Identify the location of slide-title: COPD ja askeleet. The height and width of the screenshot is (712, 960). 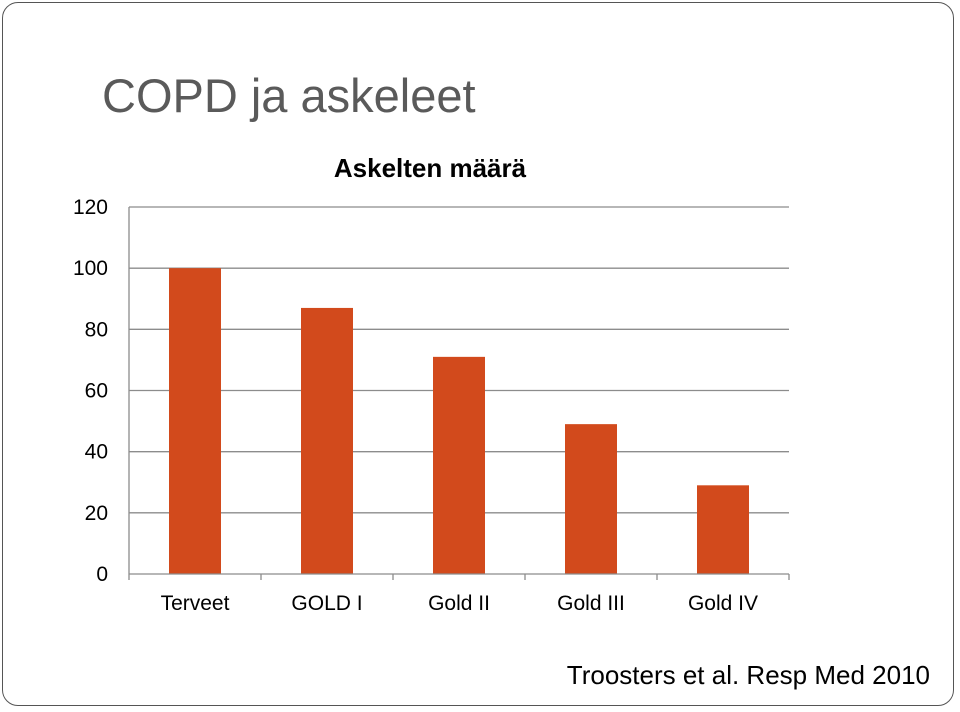
(289, 95).